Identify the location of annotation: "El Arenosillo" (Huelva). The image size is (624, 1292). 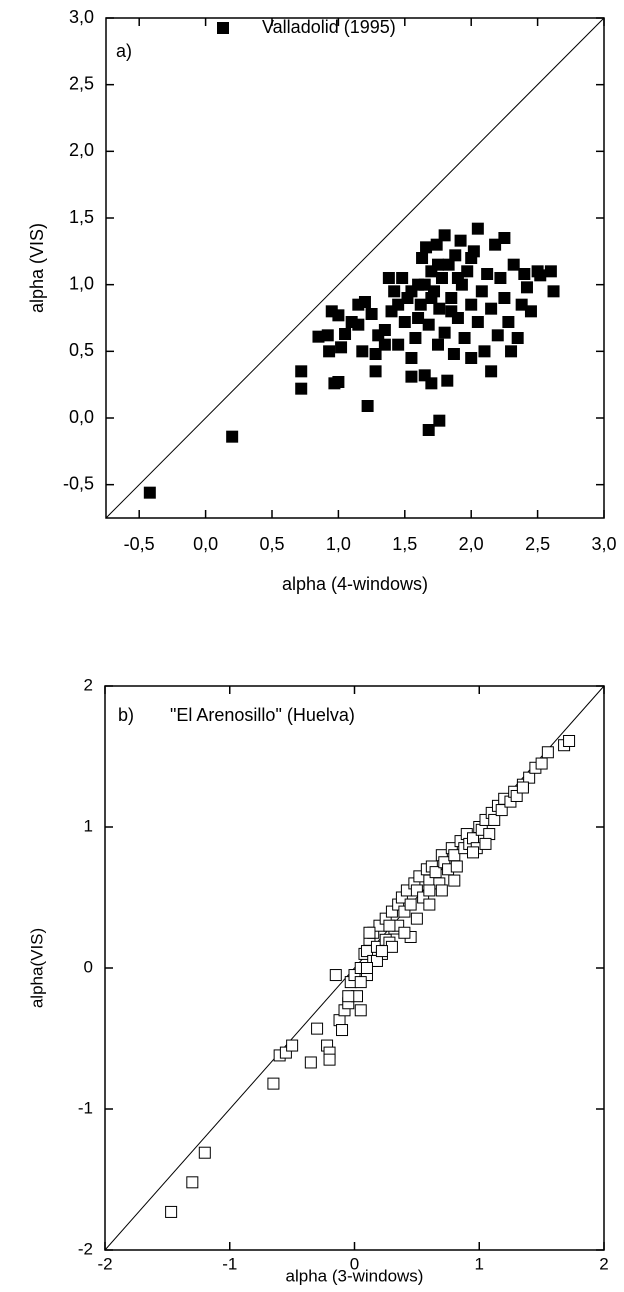
(262, 715).